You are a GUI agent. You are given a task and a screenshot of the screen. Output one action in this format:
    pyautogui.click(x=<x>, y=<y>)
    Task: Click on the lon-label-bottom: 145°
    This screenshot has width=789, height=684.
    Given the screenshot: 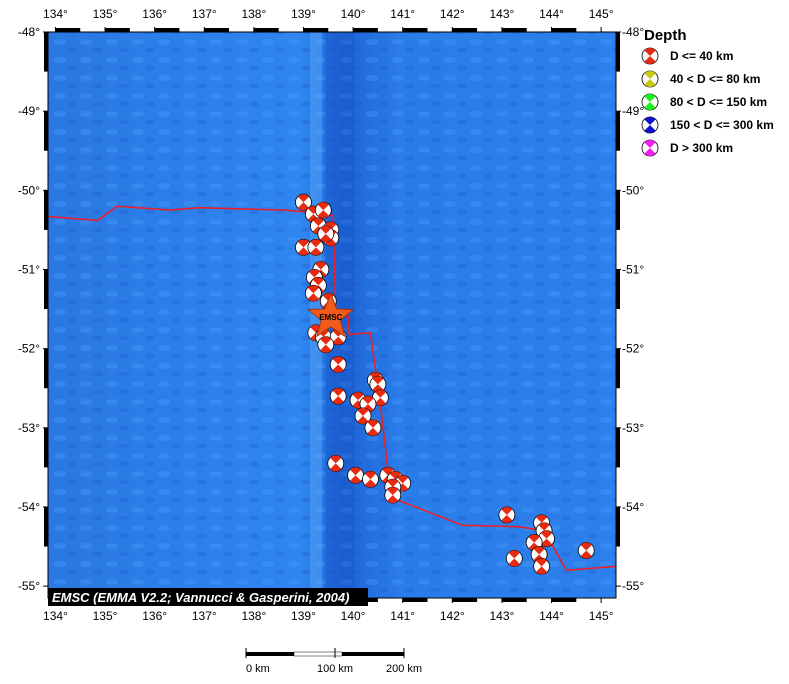 What is the action you would take?
    pyautogui.click(x=601, y=616)
    